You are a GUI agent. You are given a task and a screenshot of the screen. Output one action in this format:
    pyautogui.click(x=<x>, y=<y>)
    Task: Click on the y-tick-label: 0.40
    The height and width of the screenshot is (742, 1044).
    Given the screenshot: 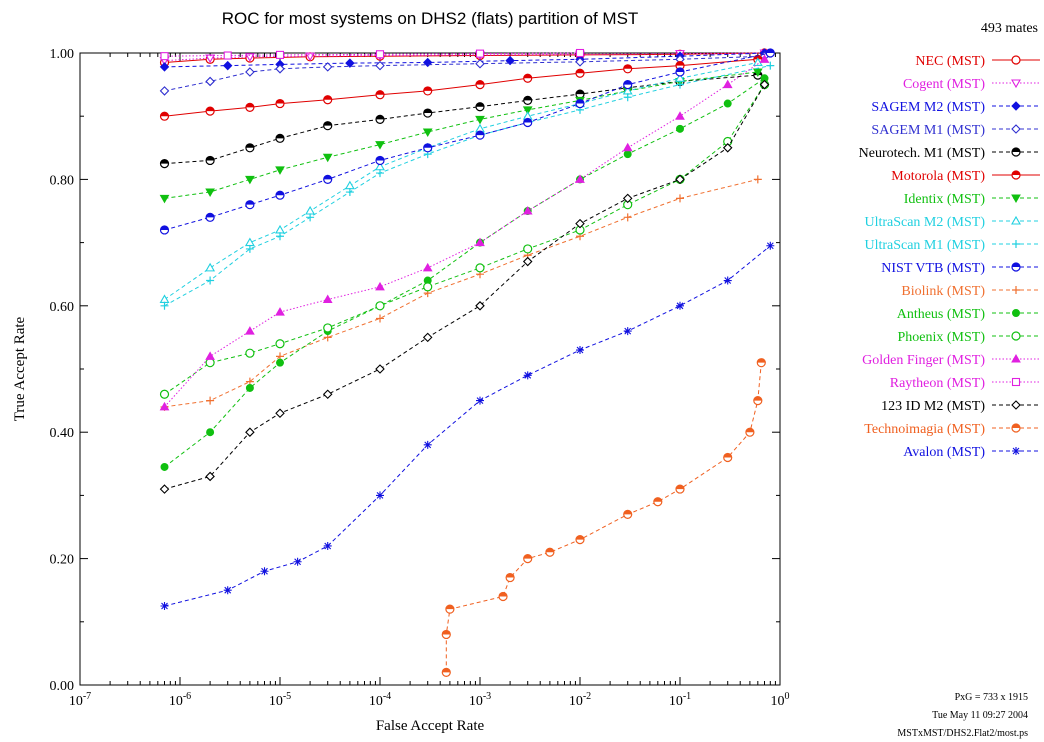 What is the action you would take?
    pyautogui.click(x=62, y=433)
    